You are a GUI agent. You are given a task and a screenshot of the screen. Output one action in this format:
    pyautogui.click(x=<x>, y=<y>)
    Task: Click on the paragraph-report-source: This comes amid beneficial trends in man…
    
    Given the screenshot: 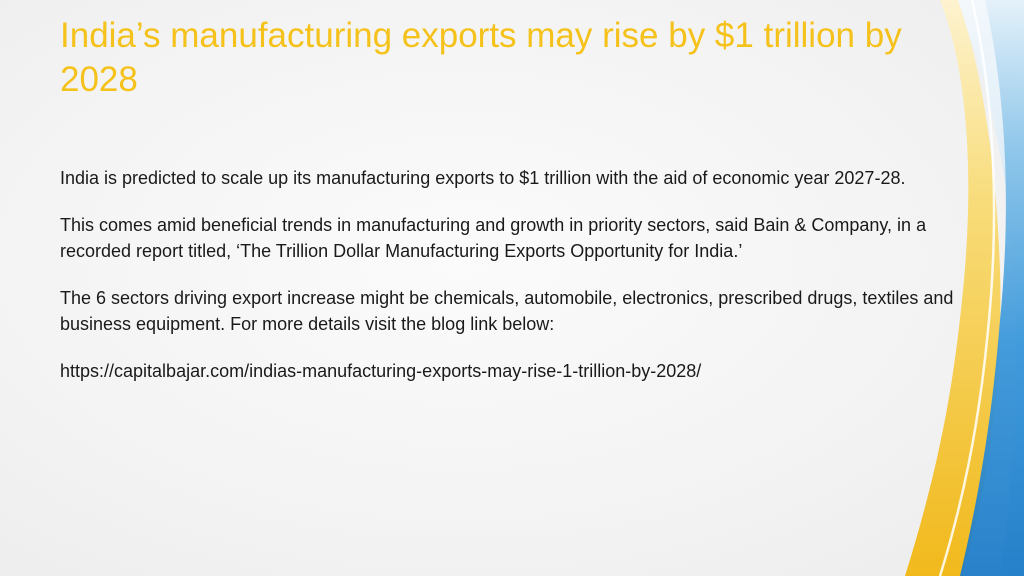 What is the action you would take?
    pyautogui.click(x=493, y=238)
    